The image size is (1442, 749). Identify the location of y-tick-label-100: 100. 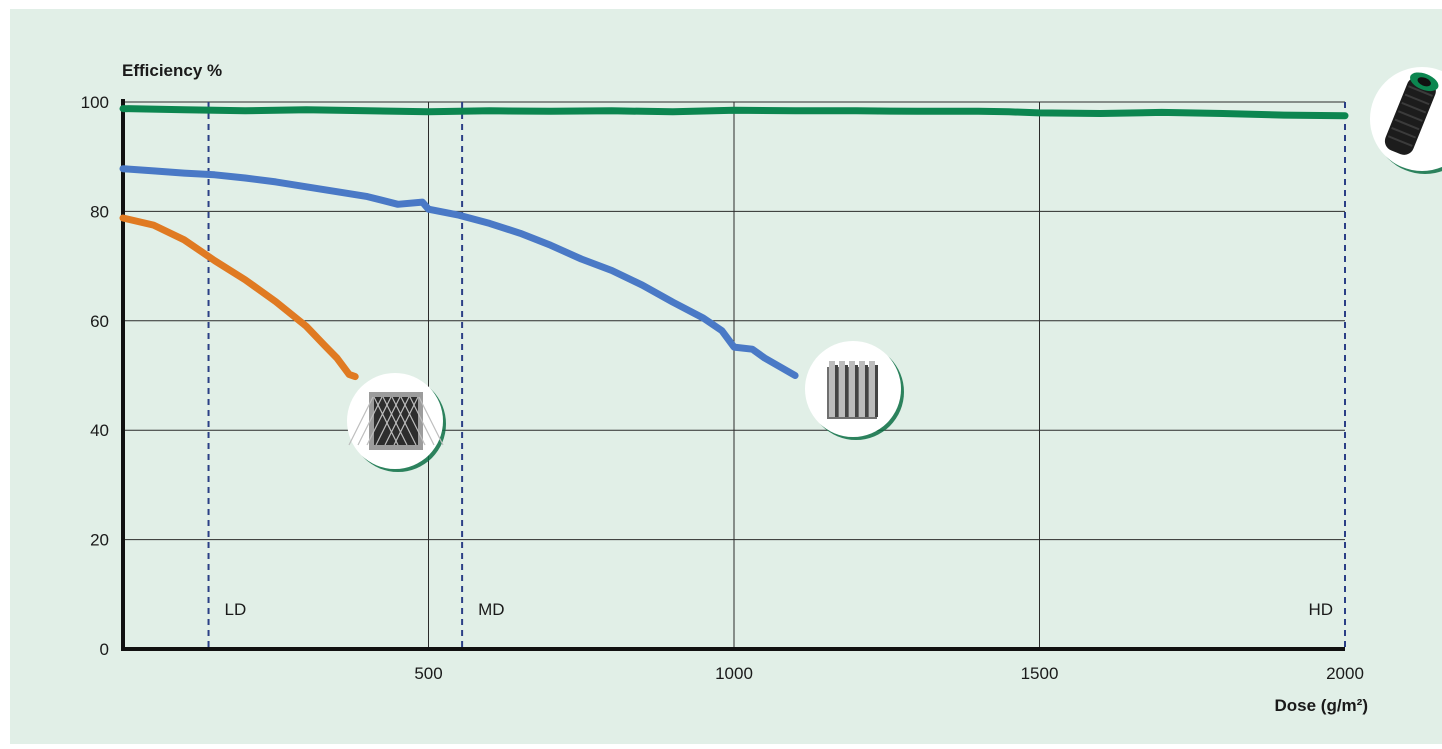
(95, 102).